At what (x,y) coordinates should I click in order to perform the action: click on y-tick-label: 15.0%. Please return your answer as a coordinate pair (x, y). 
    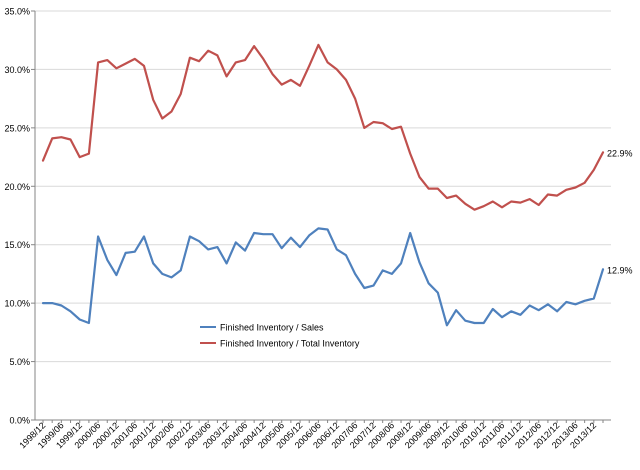
    Looking at the image, I should click on (17, 245).